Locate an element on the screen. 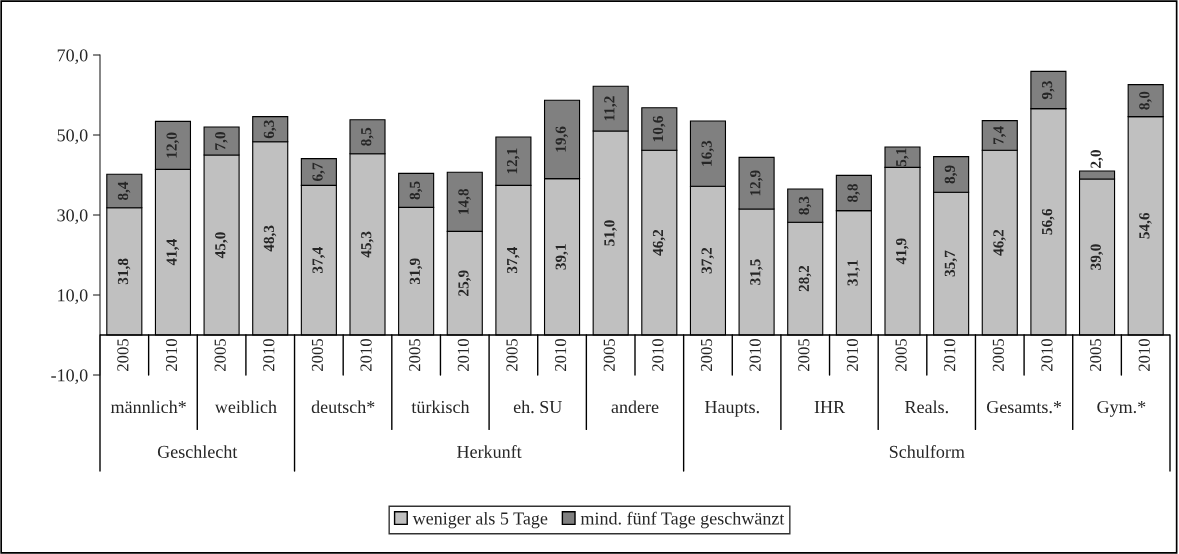 This screenshot has height=554, width=1179. data-label: 6,3 is located at coordinates (270, 129).